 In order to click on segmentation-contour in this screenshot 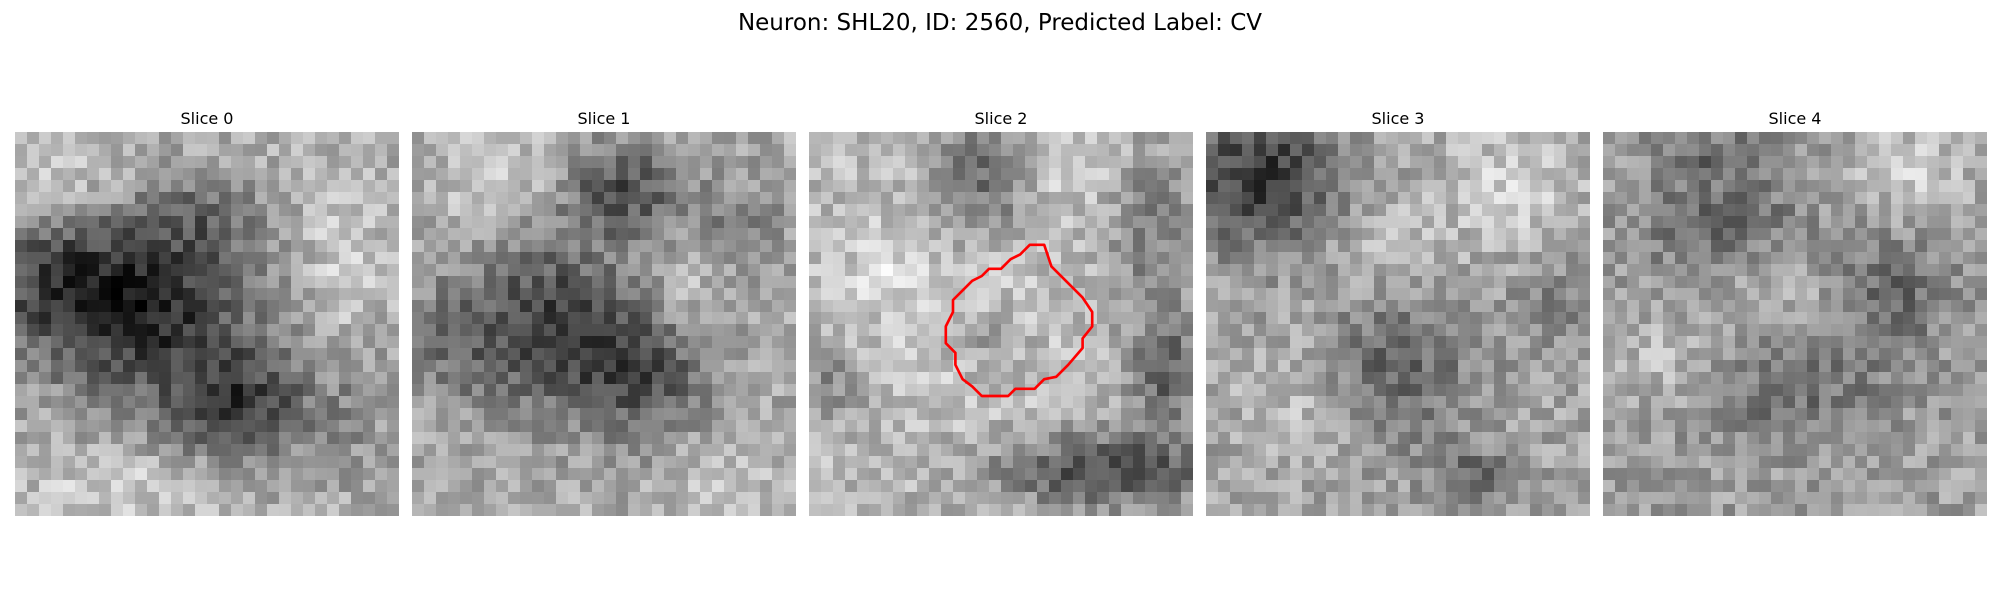, I will do `click(1019, 320)`.